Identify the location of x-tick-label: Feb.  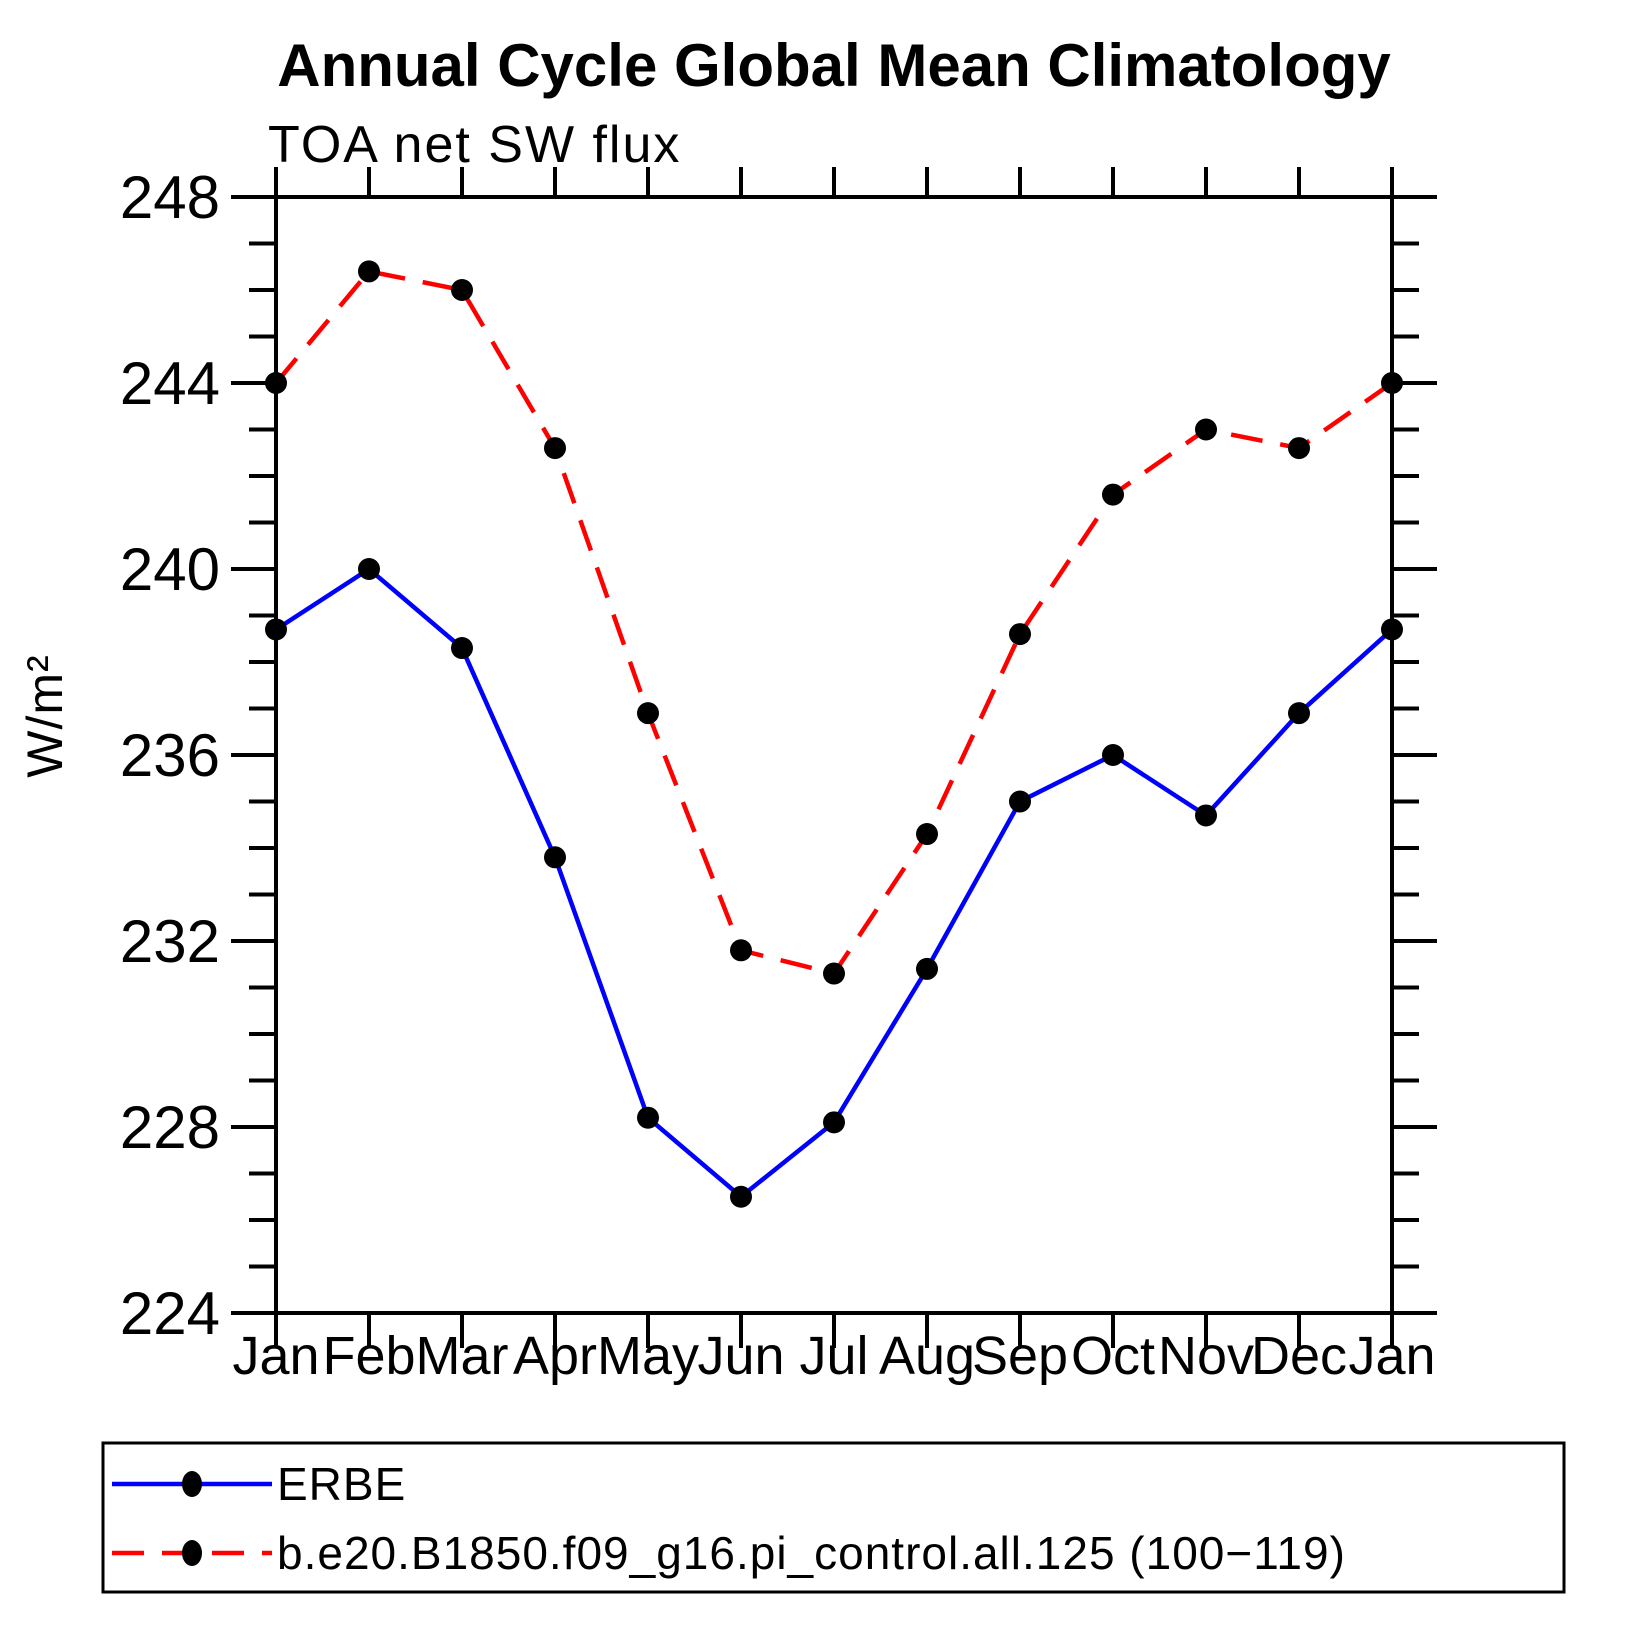
(368, 1356).